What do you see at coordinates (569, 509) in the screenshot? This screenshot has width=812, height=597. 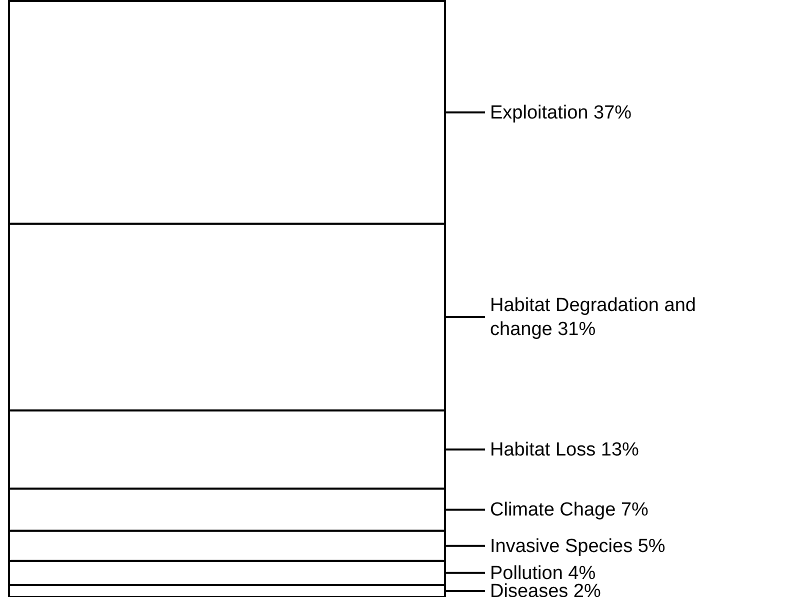 I see `data-label: Climate Chage 7%` at bounding box center [569, 509].